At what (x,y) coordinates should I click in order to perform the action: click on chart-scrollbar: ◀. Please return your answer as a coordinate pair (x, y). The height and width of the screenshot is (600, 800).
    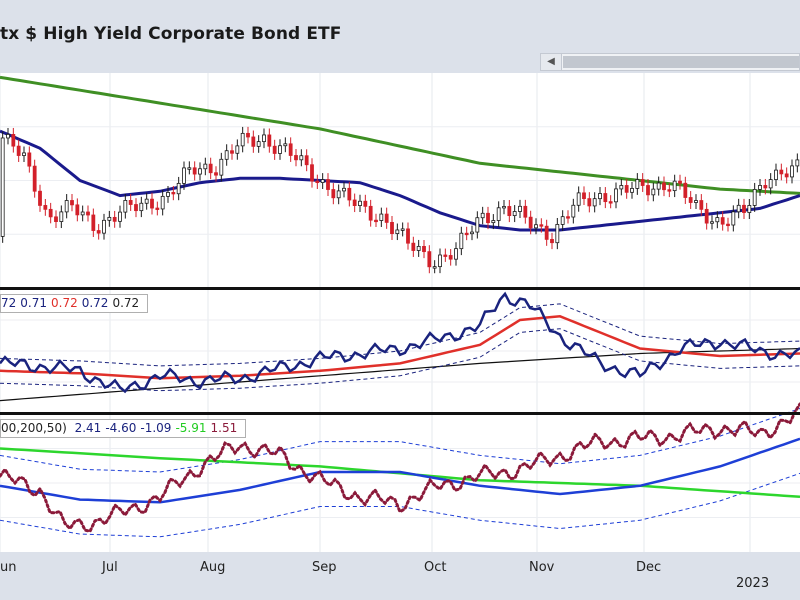
    Looking at the image, I should click on (670, 62).